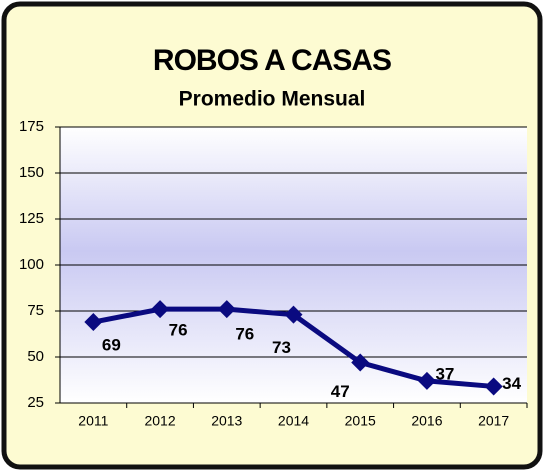 Image resolution: width=544 pixels, height=471 pixels. What do you see at coordinates (281, 347) in the screenshot?
I see `data-label: 73` at bounding box center [281, 347].